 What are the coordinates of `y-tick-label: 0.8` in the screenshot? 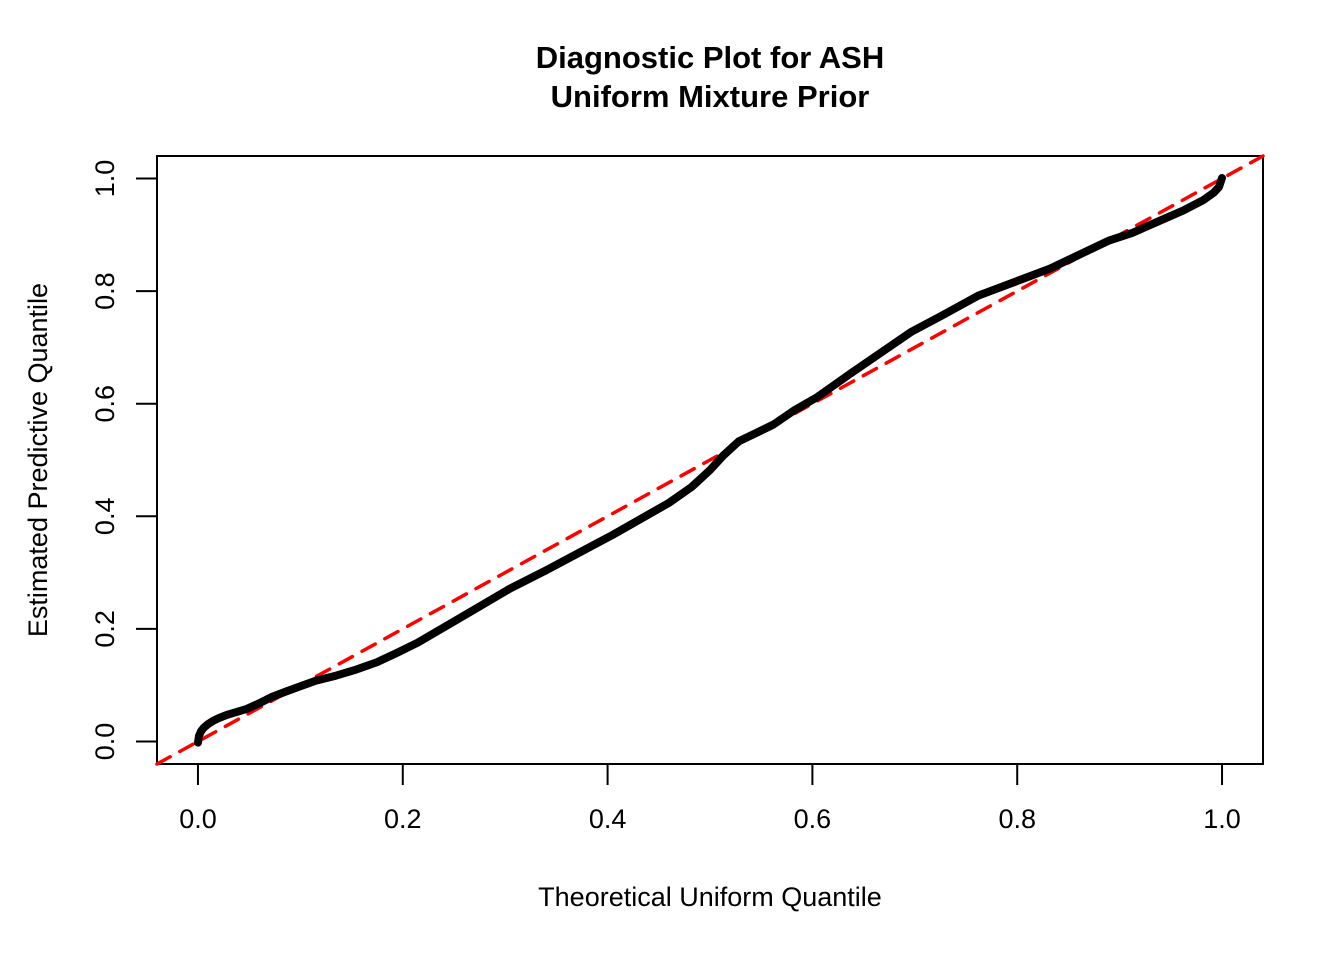 It's located at (105, 291).